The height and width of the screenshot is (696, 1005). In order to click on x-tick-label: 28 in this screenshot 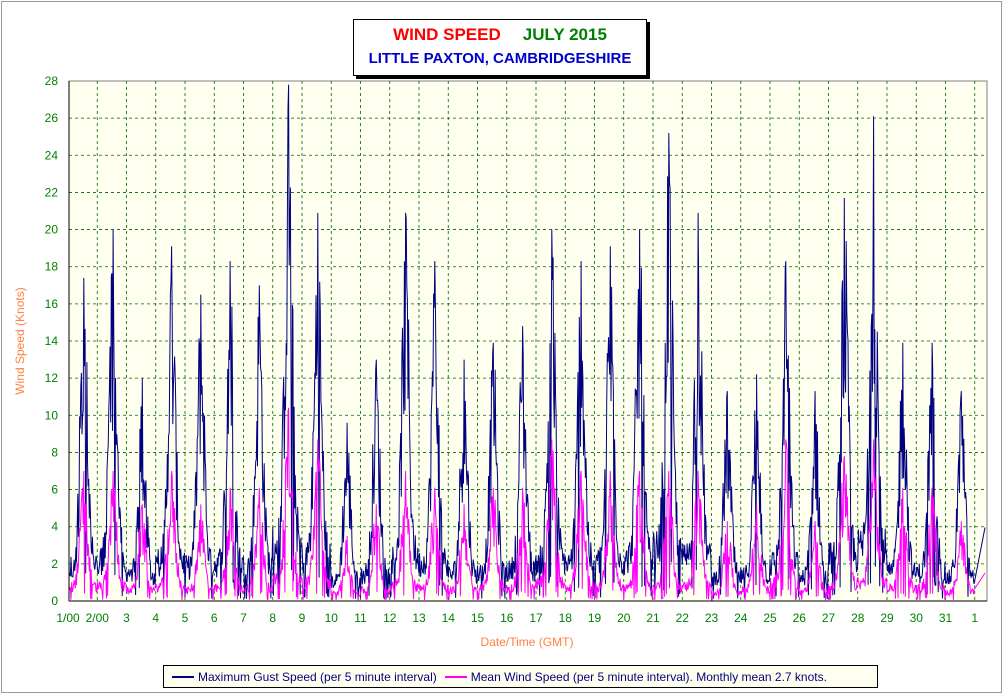, I will do `click(858, 618)`.